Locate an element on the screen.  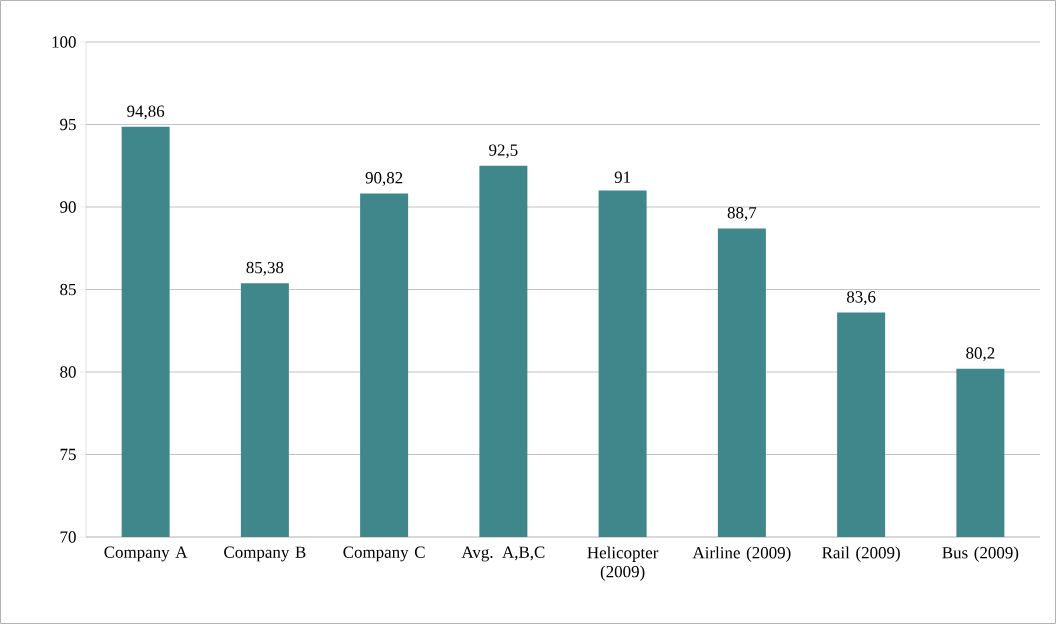
x-tick-label: Bus (2009) is located at coordinates (980, 554).